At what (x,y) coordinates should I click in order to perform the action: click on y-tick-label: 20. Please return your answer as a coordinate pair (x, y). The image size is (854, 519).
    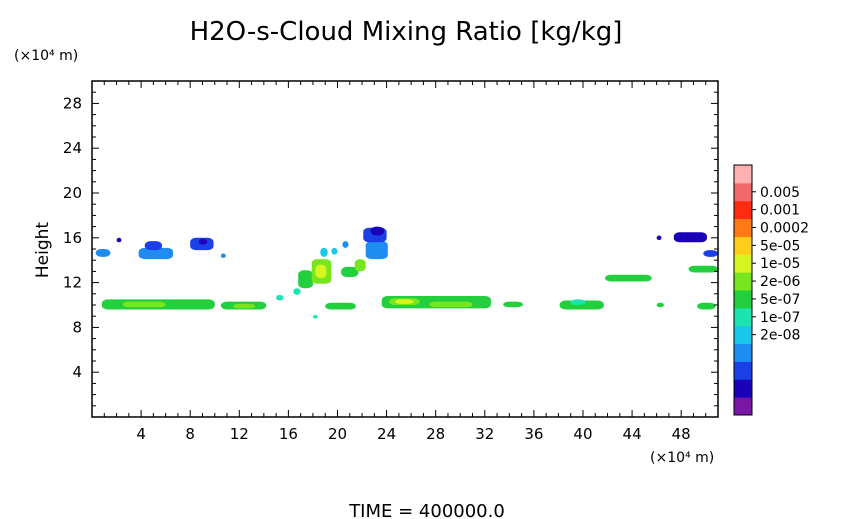
    Looking at the image, I should click on (72, 193).